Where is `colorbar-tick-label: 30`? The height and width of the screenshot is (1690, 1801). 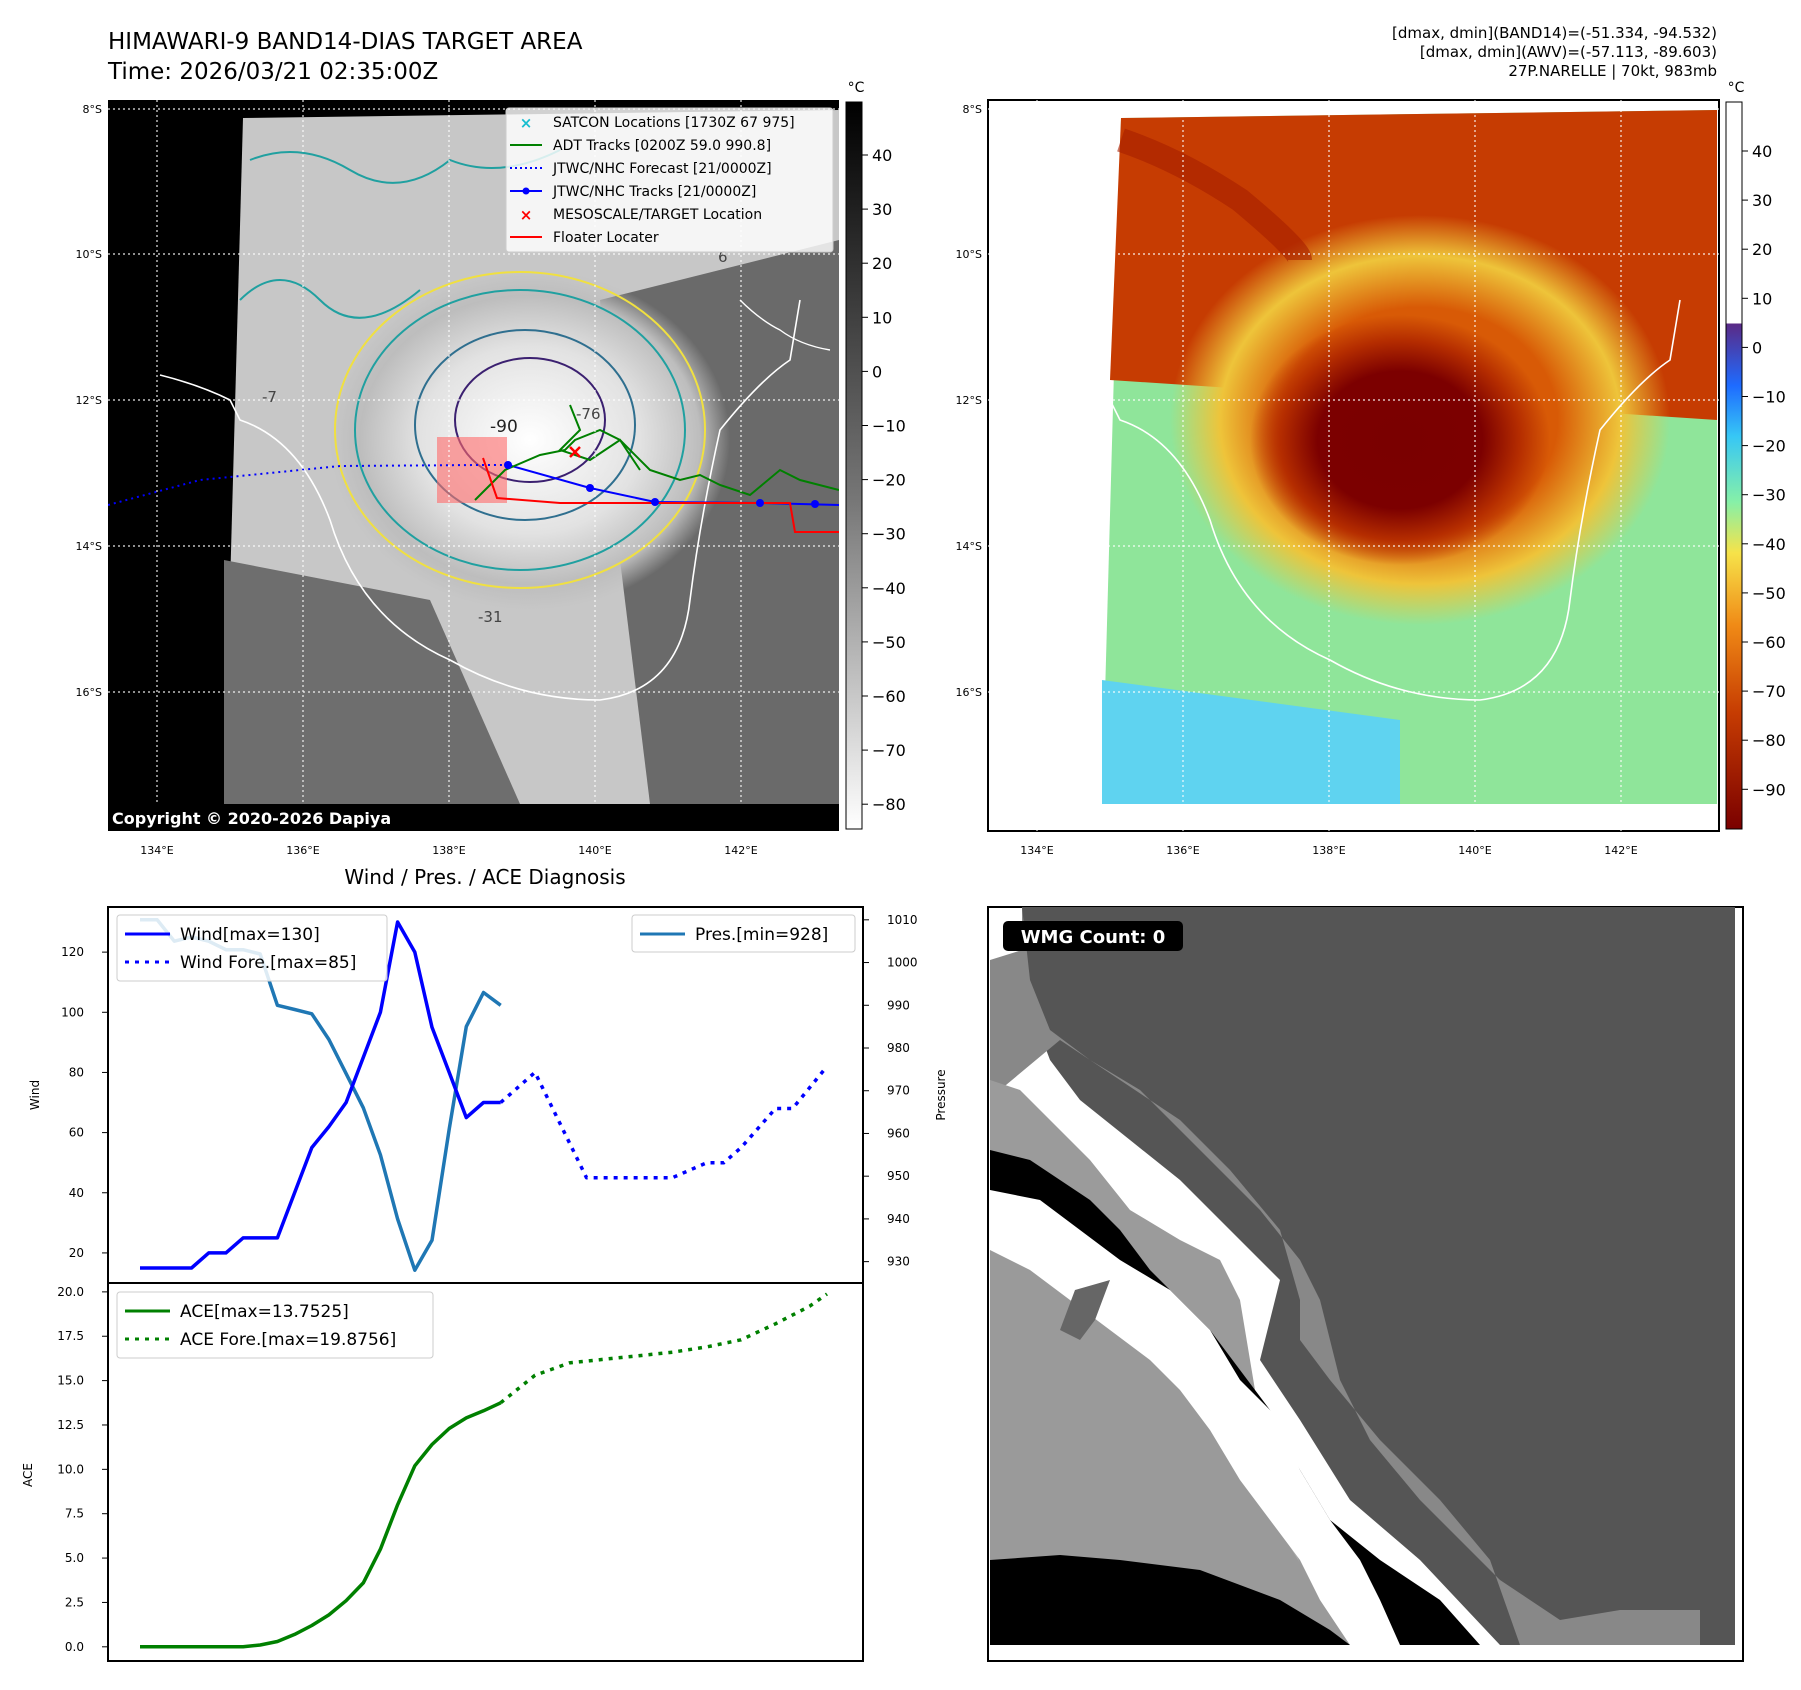 colorbar-tick-label: 30 is located at coordinates (882, 209).